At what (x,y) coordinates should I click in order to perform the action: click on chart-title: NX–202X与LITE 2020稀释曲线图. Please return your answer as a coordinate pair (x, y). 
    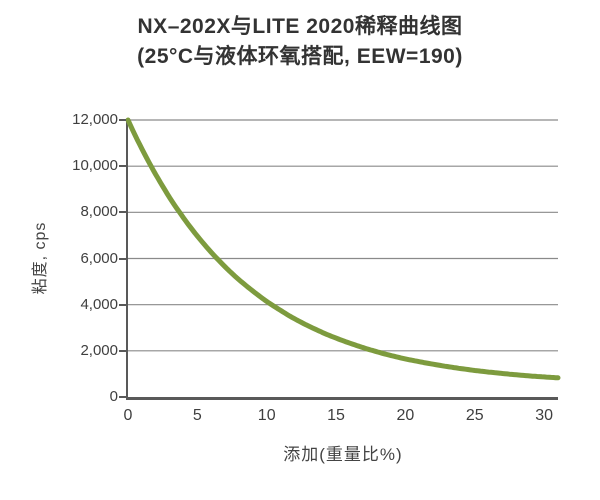
    Looking at the image, I should click on (300, 26).